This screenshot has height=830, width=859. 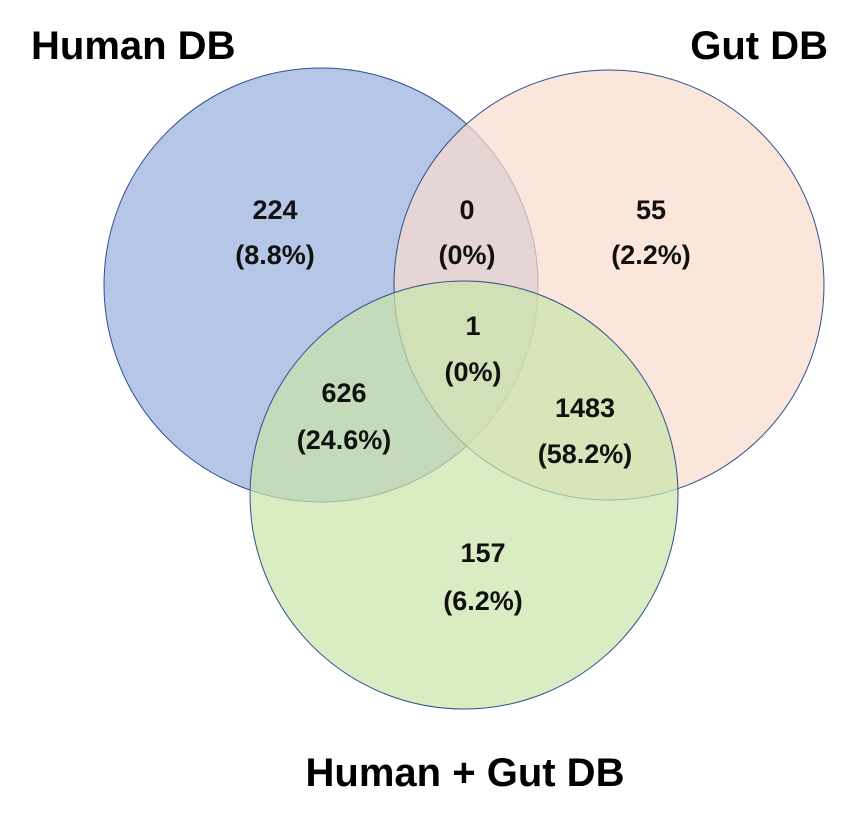 What do you see at coordinates (651, 210) in the screenshot?
I see `gut-only-count: 55` at bounding box center [651, 210].